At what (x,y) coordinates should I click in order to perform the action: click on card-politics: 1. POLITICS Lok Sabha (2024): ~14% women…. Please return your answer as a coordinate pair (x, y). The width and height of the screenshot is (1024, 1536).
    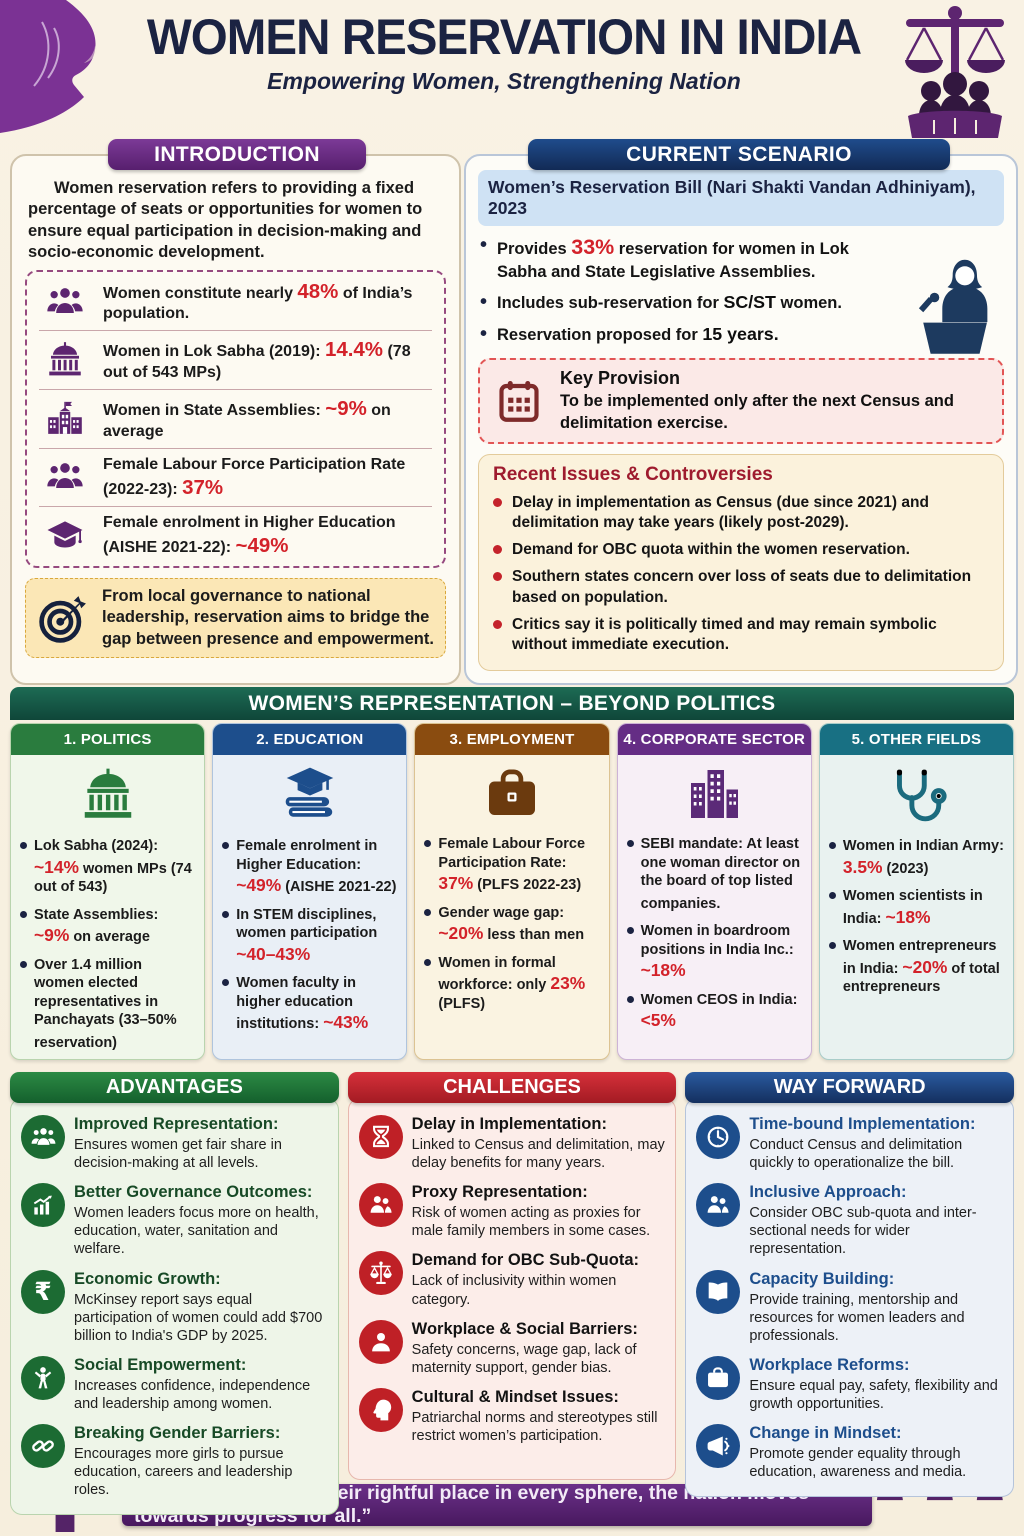
    Looking at the image, I should click on (108, 891).